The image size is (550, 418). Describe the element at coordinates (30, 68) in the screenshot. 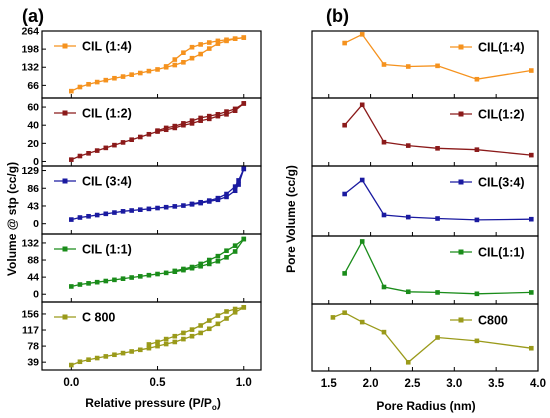

I see `cil-1-4-ytick-label: 132` at that location.